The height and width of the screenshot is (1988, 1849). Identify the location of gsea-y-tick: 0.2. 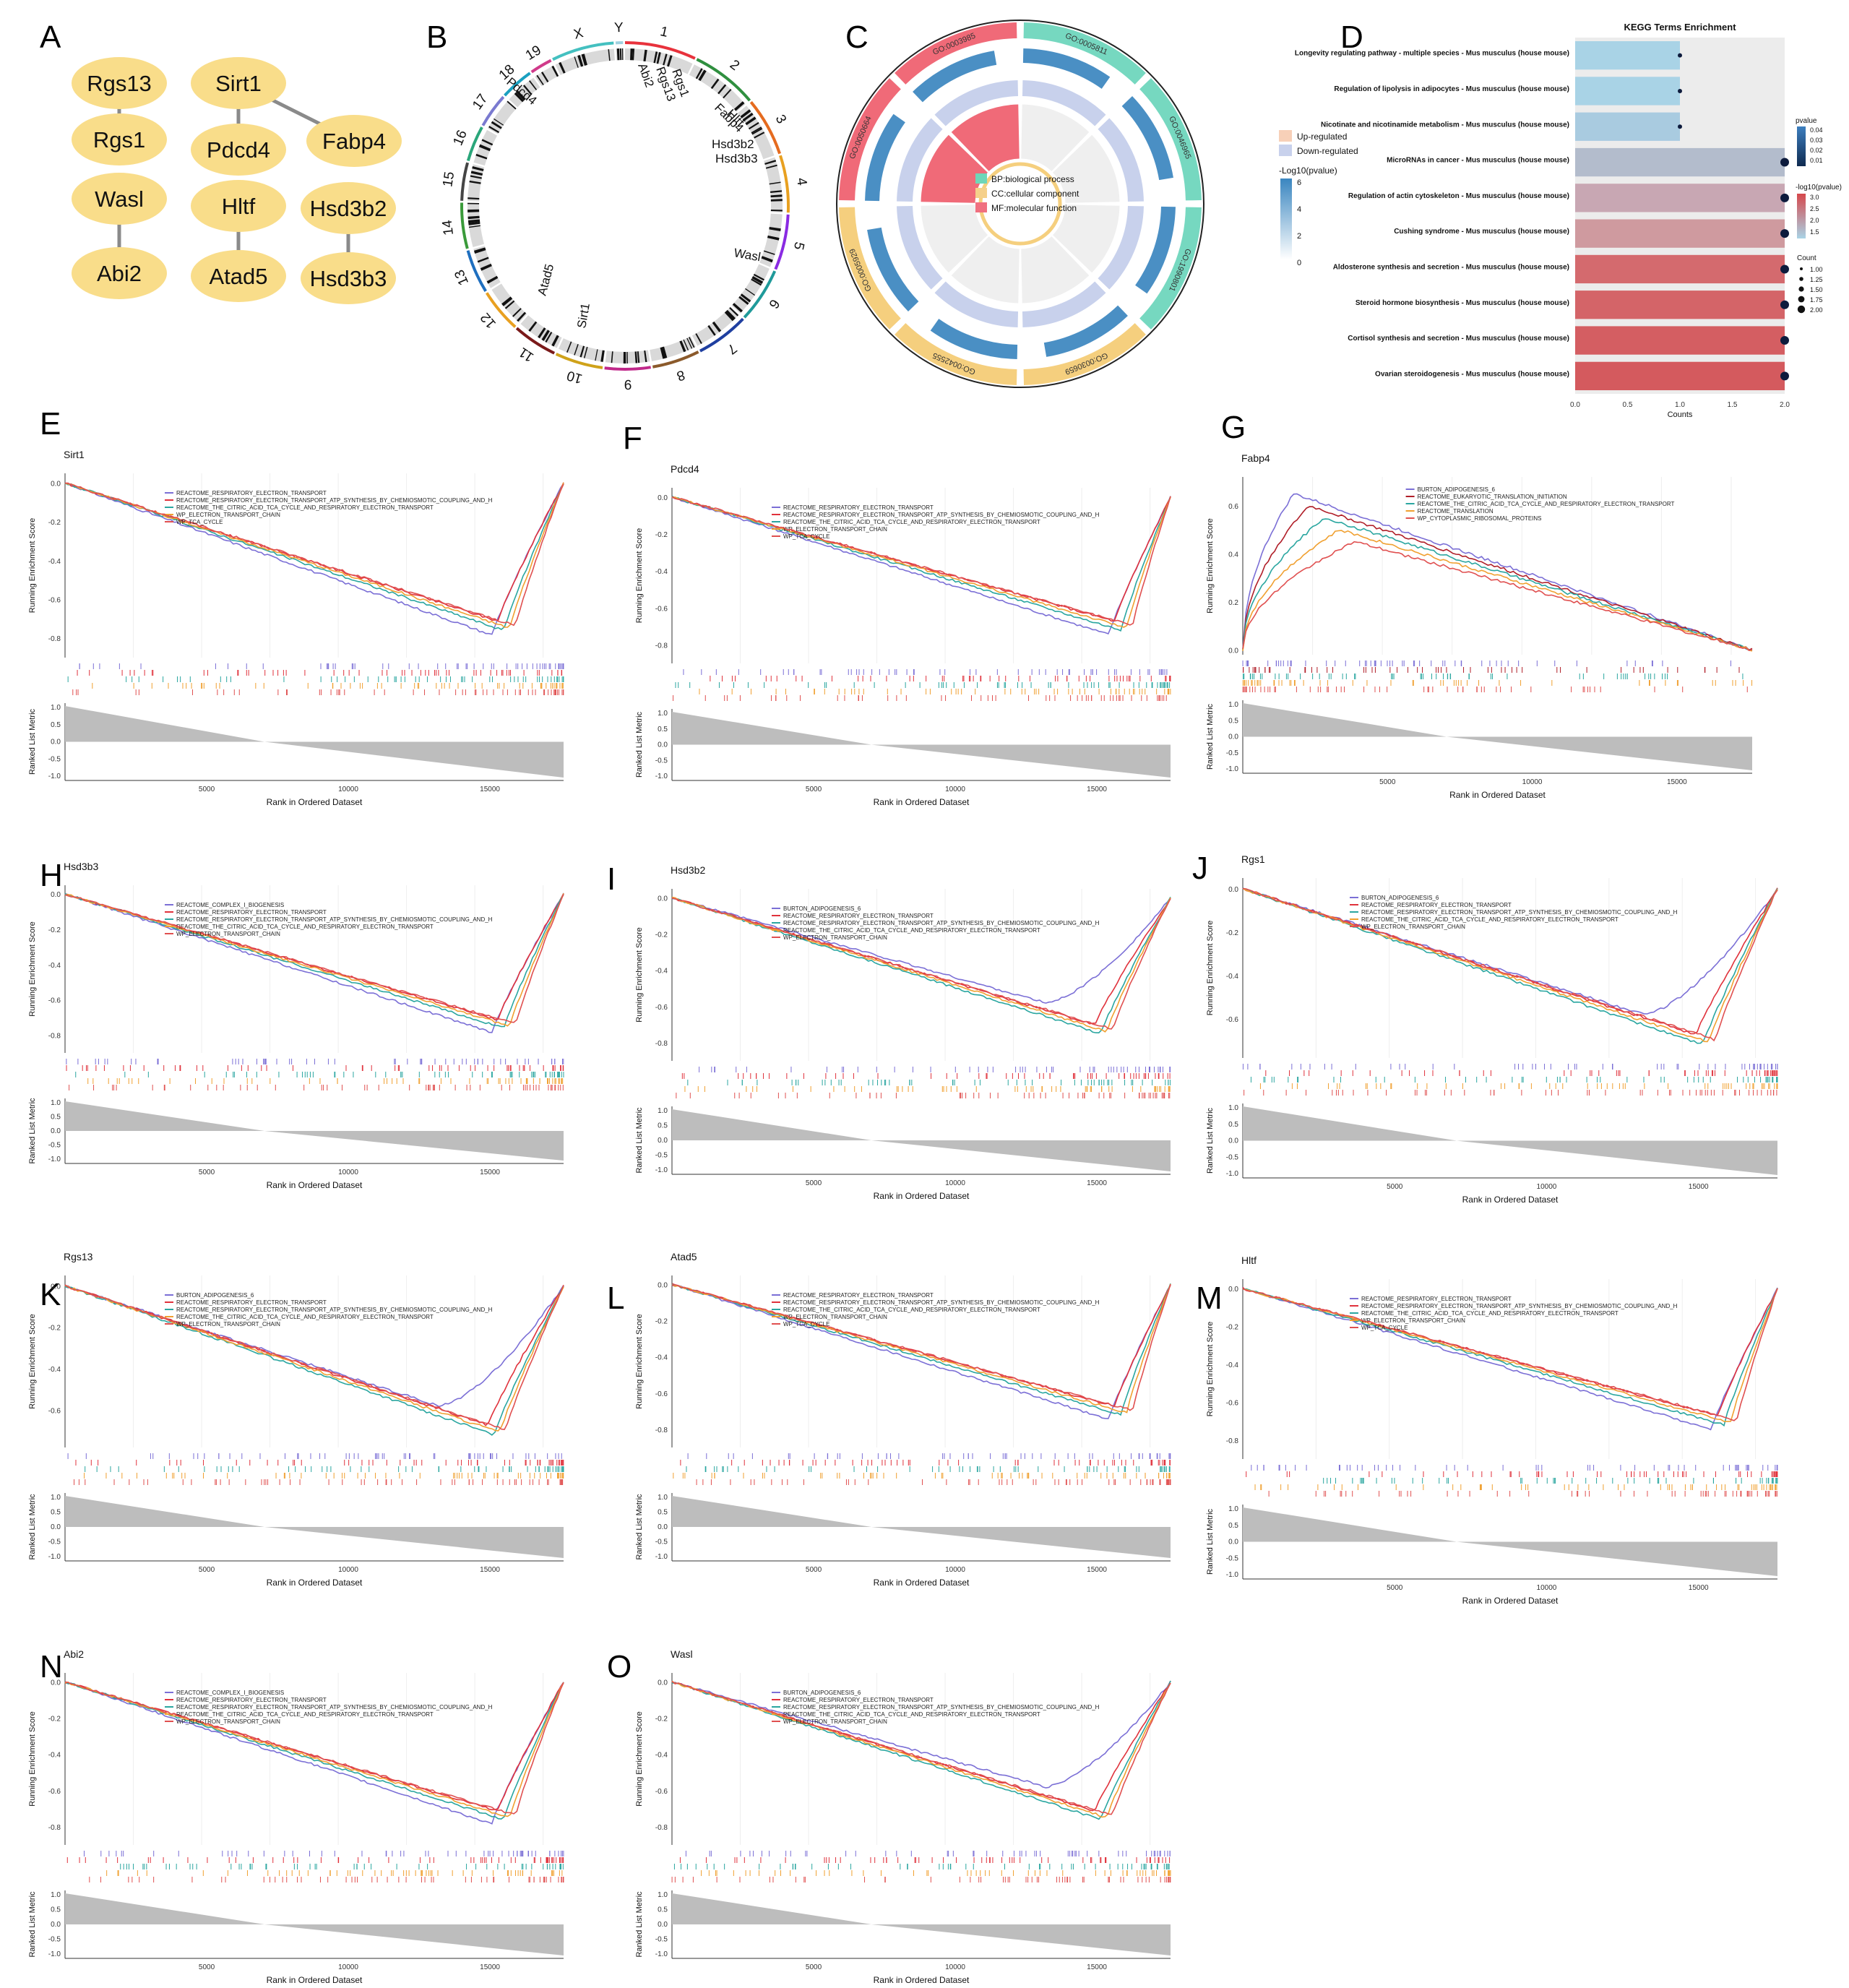
(1233, 603).